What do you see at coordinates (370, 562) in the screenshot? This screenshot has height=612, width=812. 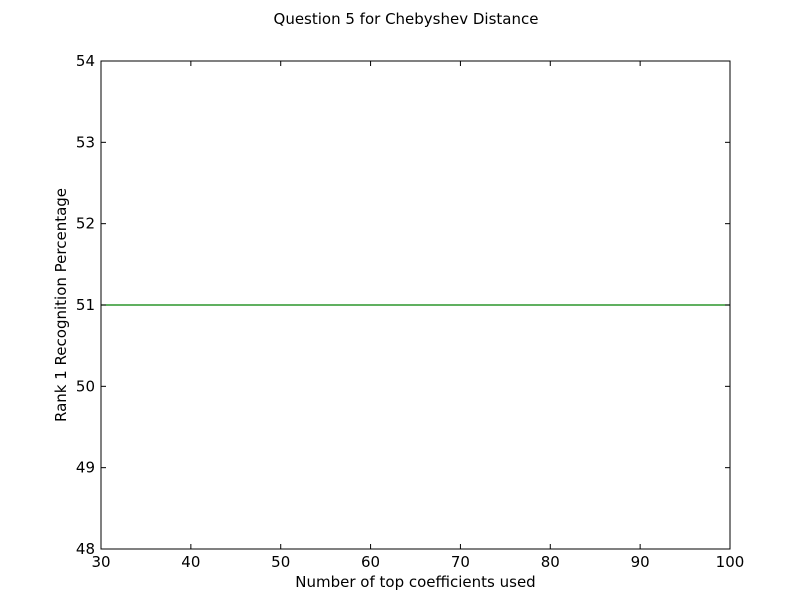 I see `x-tick-label: 60` at bounding box center [370, 562].